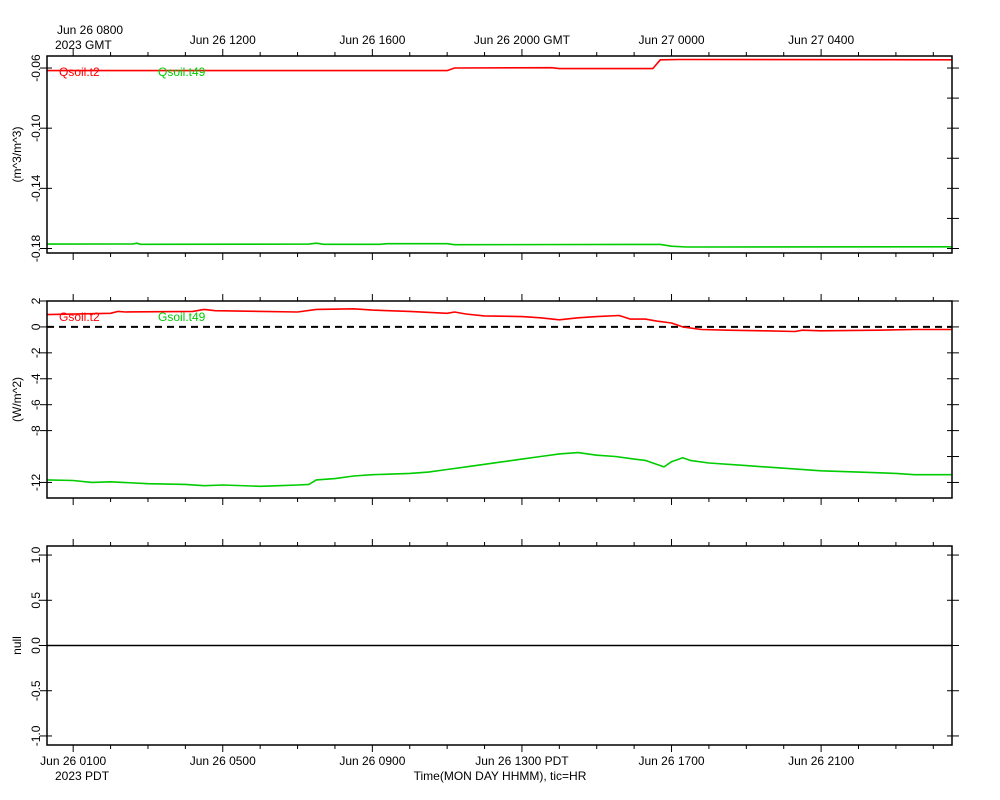  I want to click on y-tick-label: -4, so click(36, 378).